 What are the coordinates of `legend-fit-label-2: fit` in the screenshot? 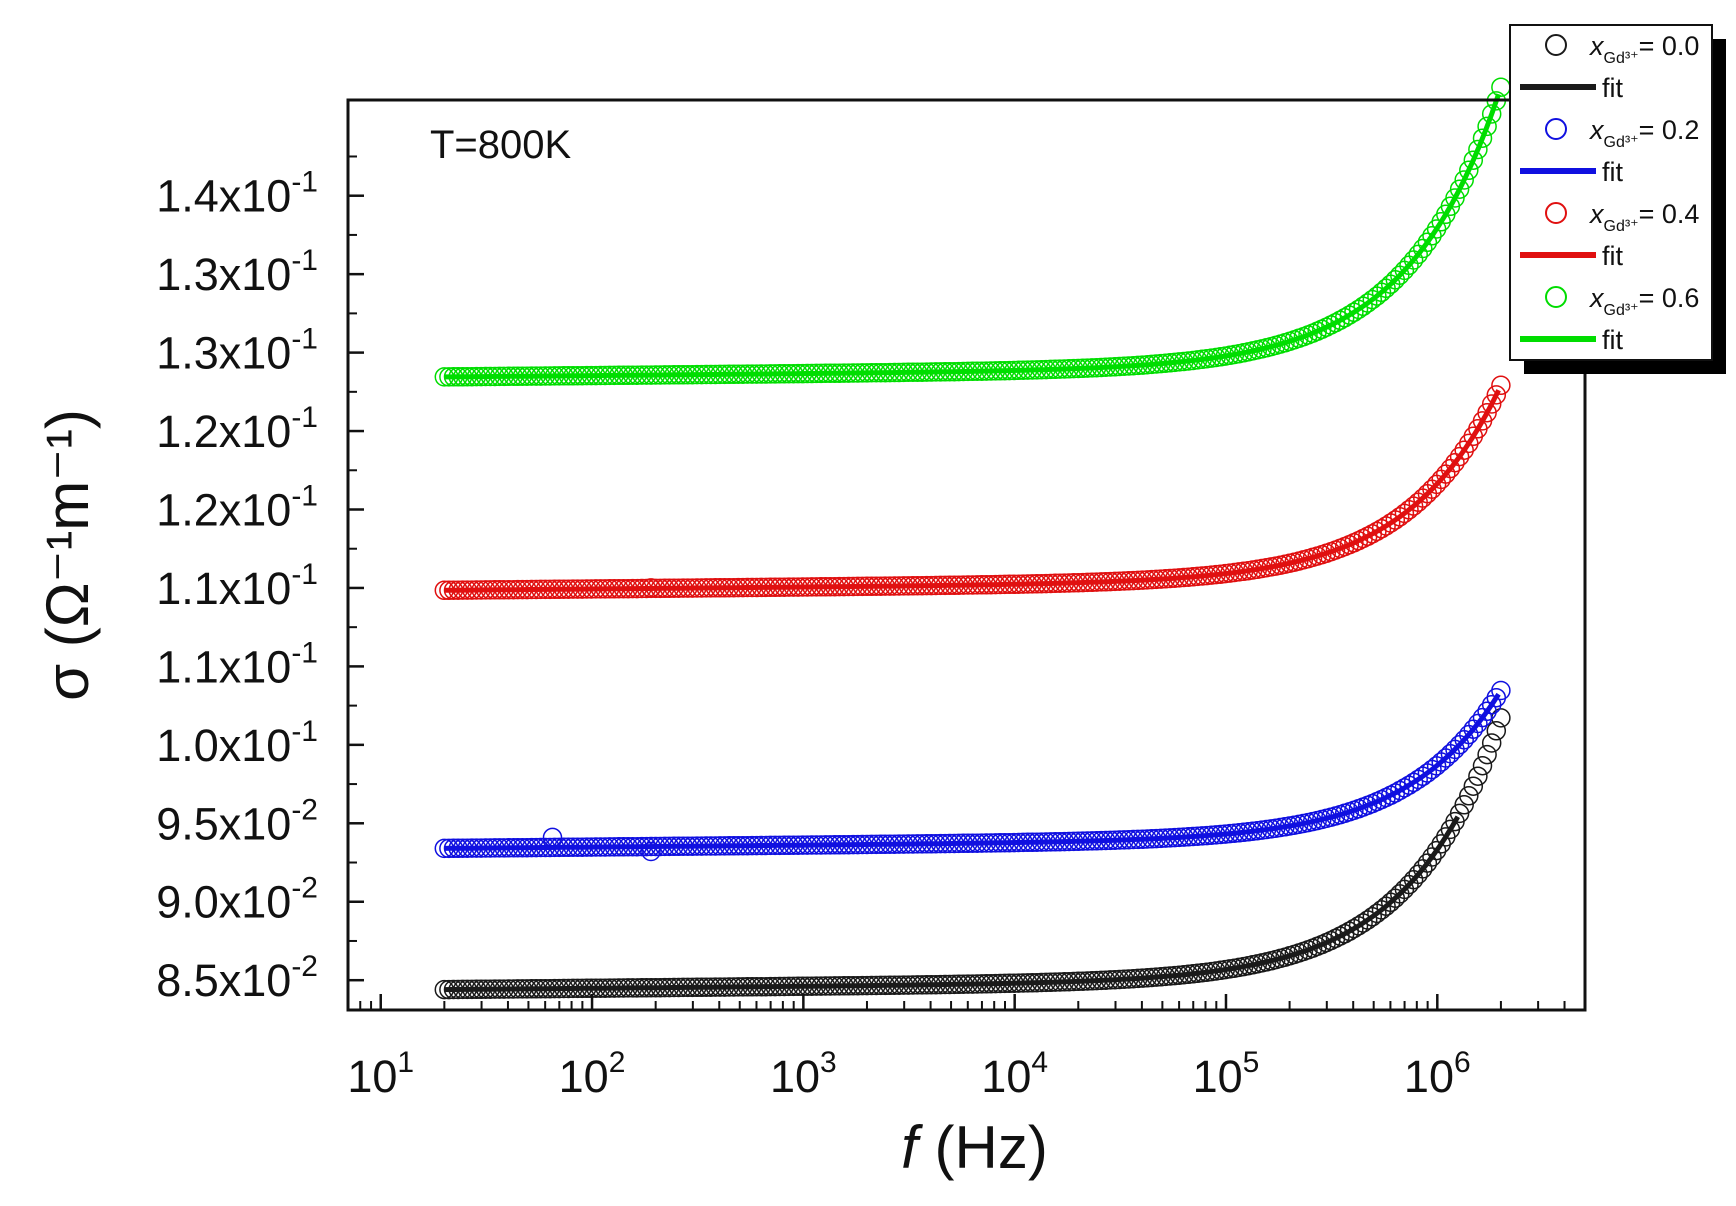 It's located at (1613, 256).